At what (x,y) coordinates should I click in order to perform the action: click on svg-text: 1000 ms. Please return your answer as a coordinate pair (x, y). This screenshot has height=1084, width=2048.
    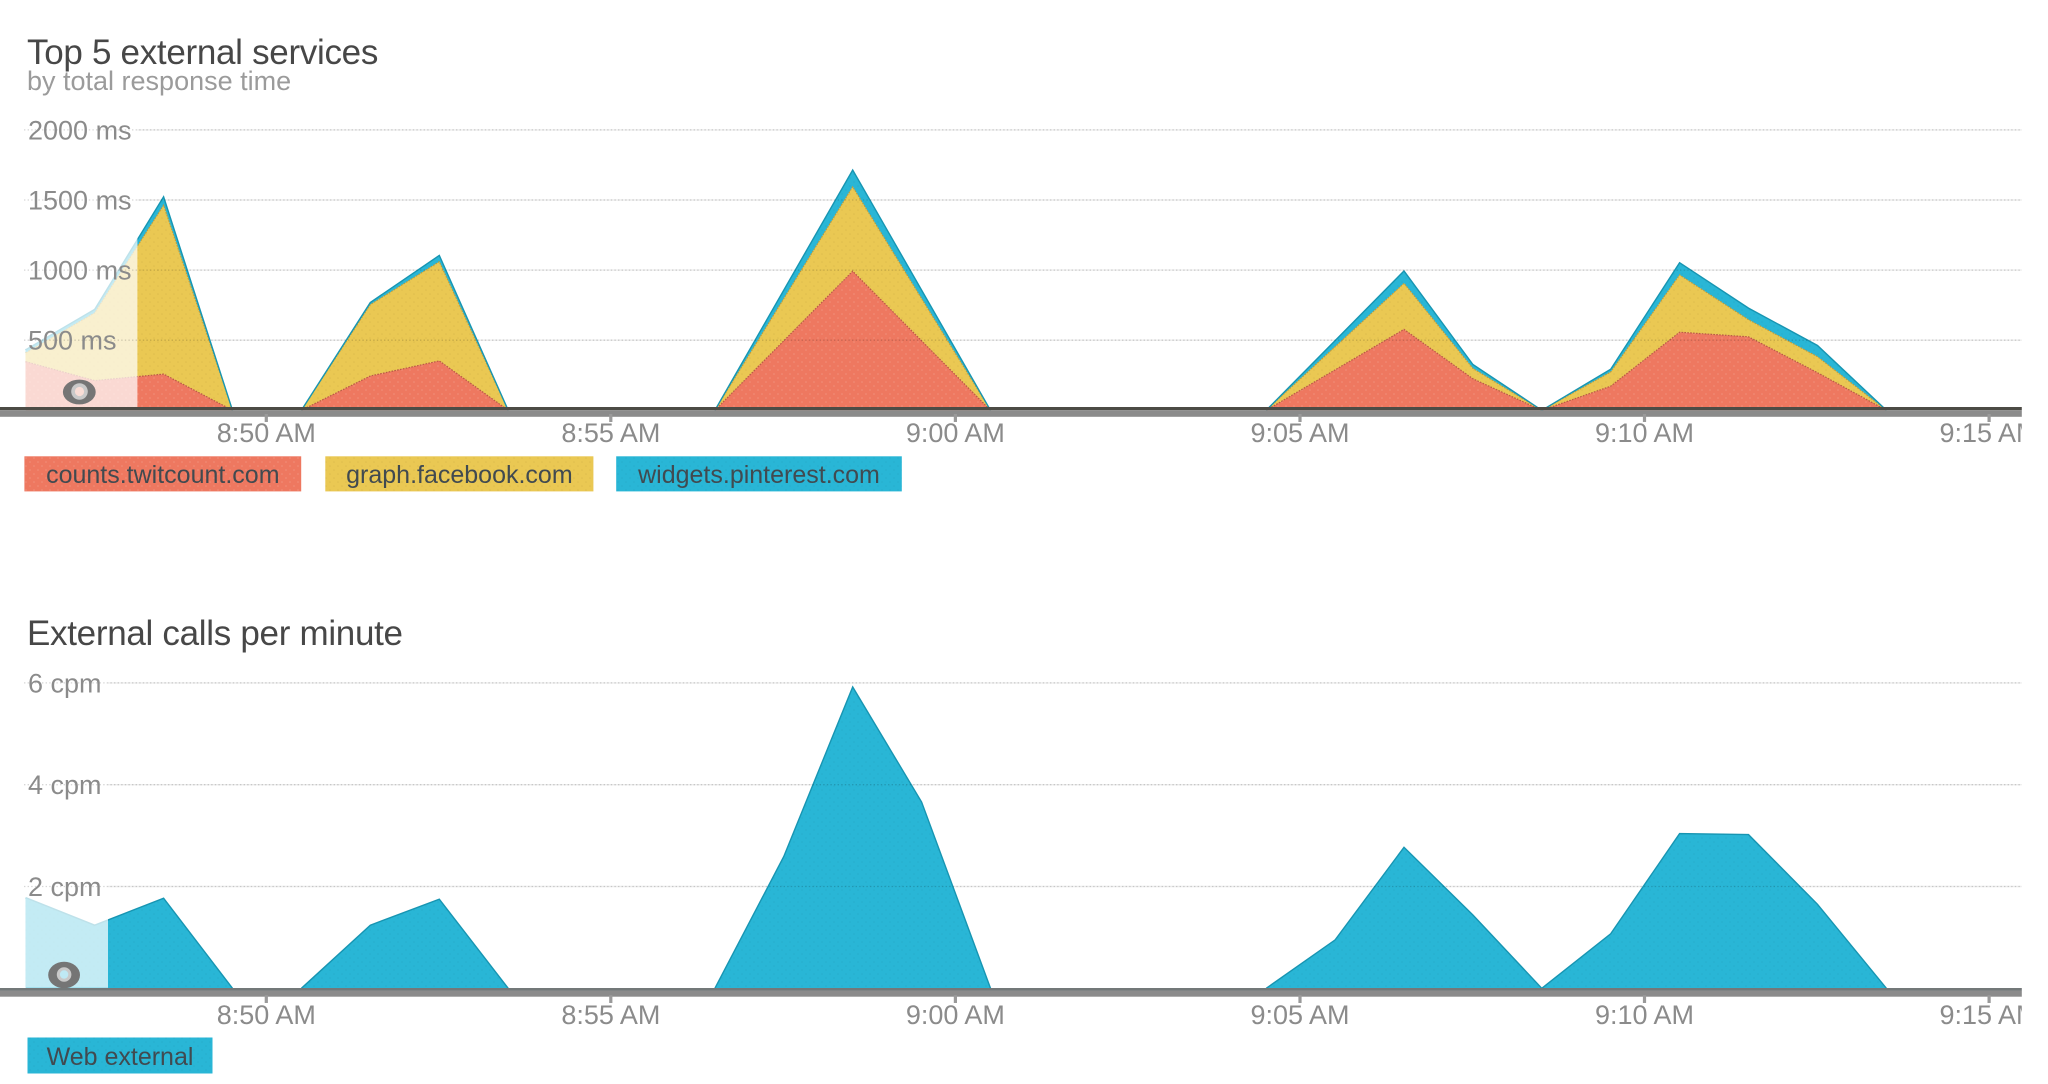
    Looking at the image, I should click on (80, 271).